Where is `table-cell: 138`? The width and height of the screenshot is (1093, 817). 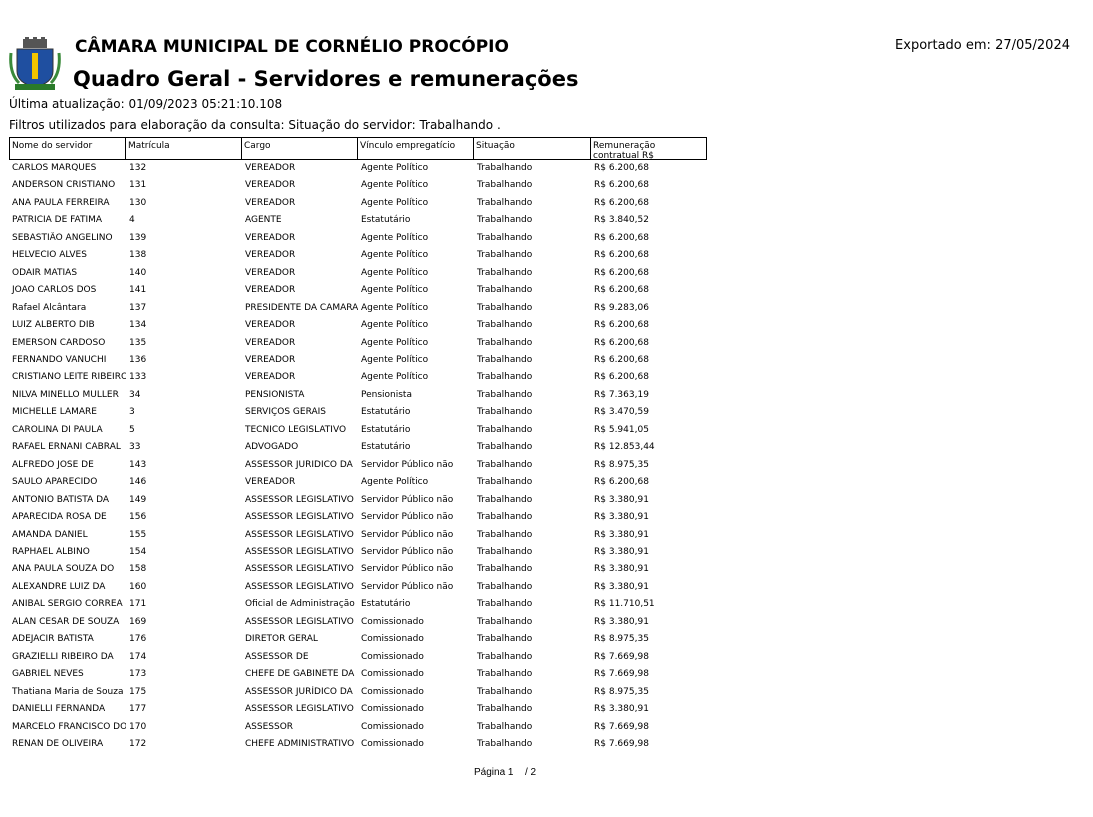
table-cell: 138 is located at coordinates (138, 255).